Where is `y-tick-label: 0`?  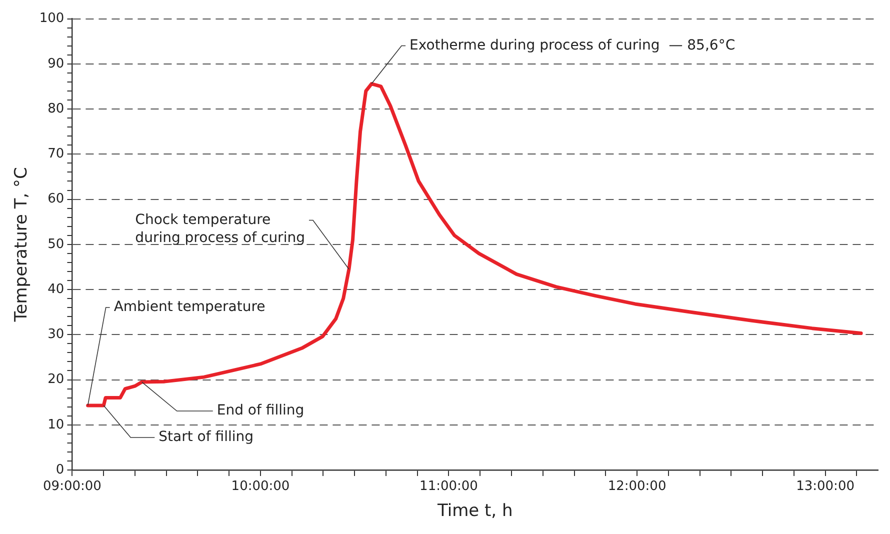
y-tick-label: 0 is located at coordinates (60, 470).